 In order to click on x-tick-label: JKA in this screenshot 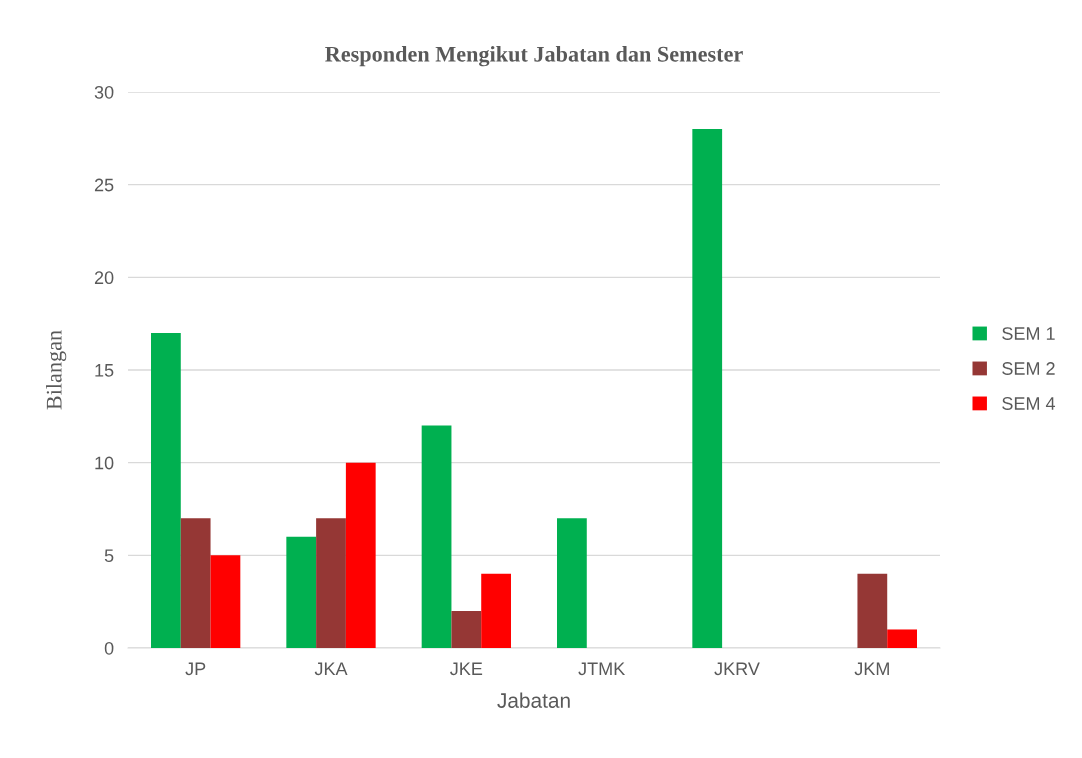, I will do `click(331, 669)`.